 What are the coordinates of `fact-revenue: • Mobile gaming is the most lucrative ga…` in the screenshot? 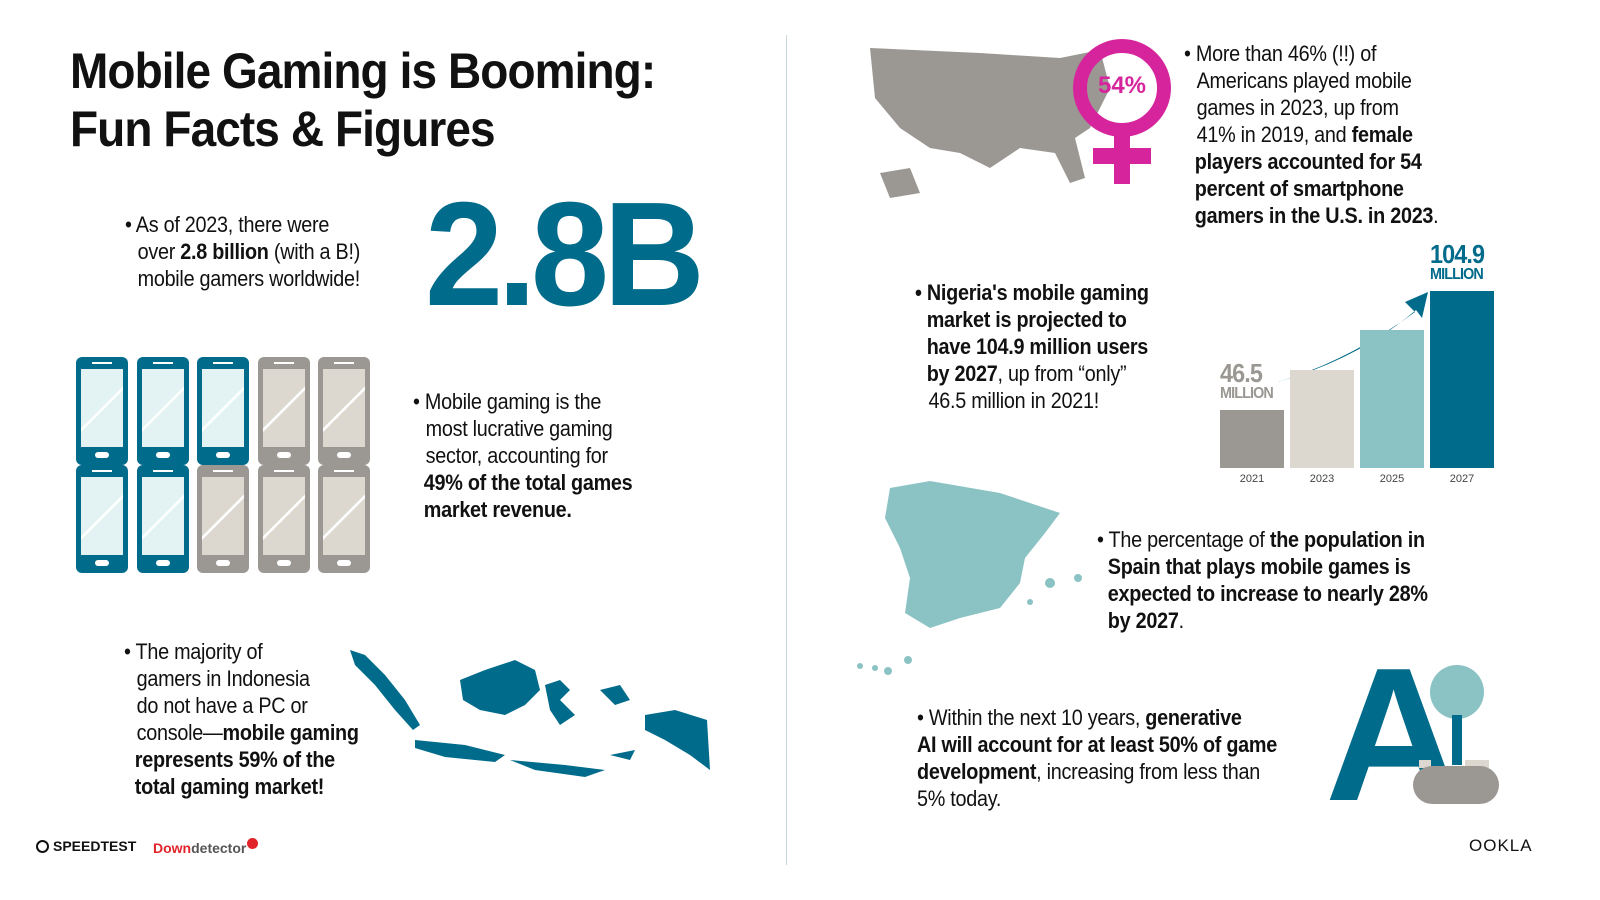 It's located at (523, 455).